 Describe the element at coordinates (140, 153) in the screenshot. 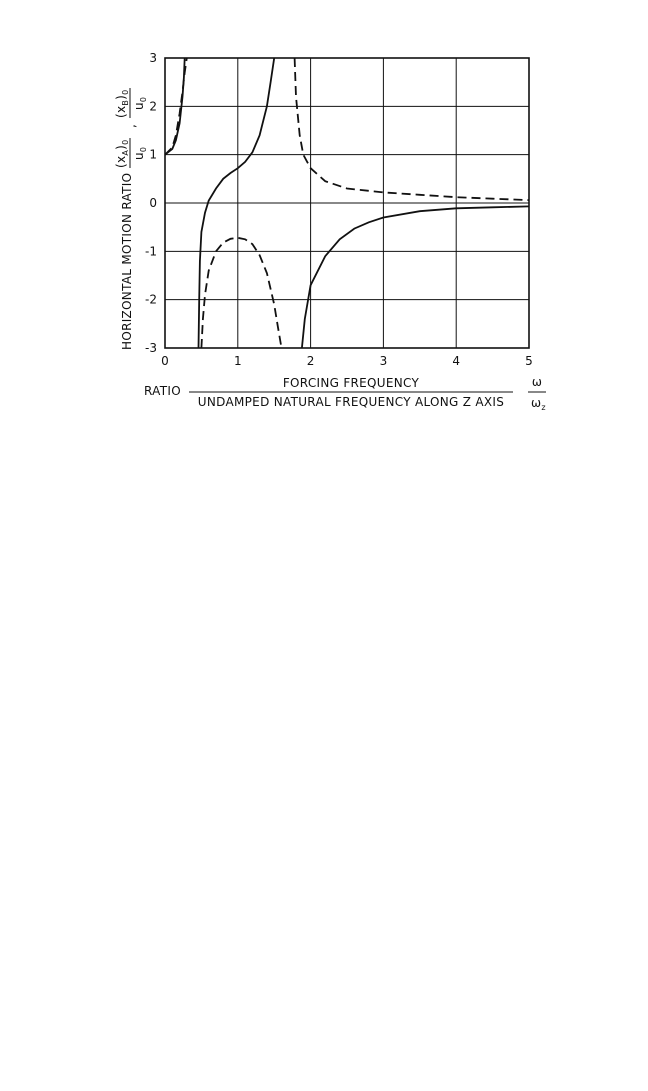

I see `y-label-a-denominator: u0` at that location.